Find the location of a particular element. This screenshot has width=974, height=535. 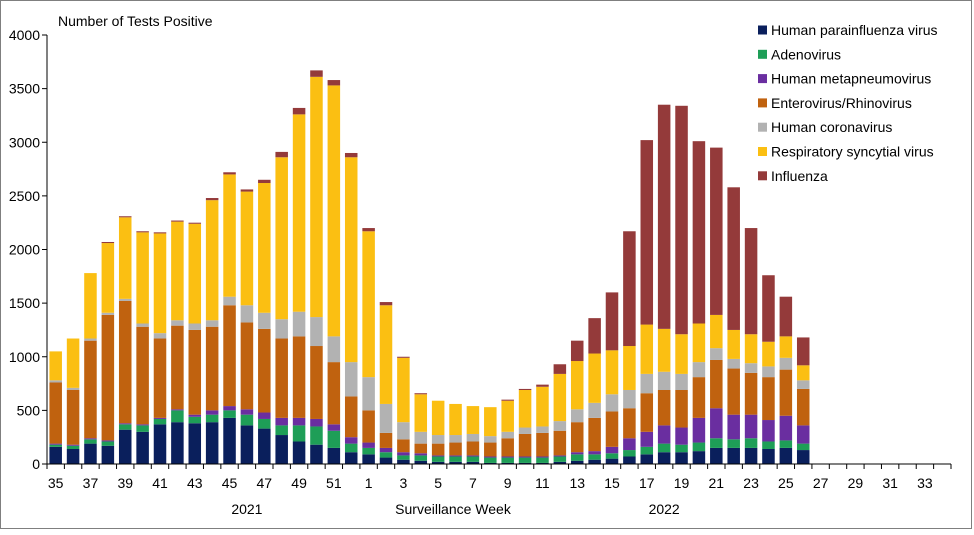

y-tick-label: 500 is located at coordinates (29, 410).